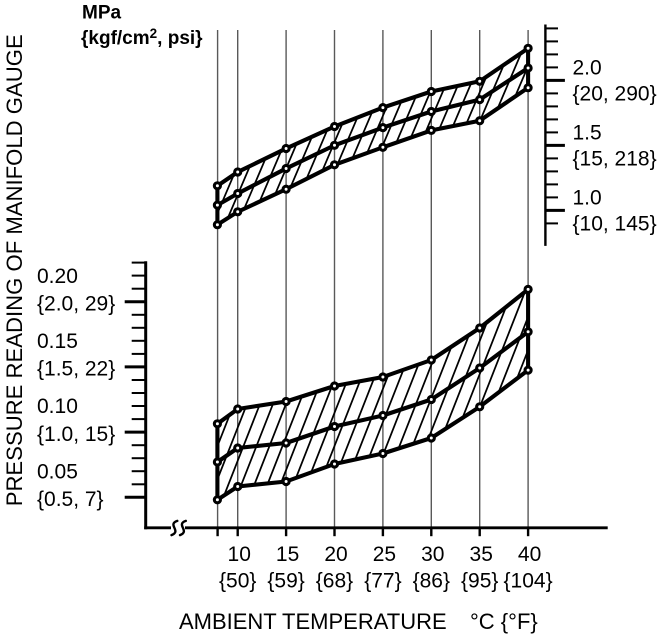  Describe the element at coordinates (237, 581) in the screenshot. I see `svg-text: {50}` at that location.